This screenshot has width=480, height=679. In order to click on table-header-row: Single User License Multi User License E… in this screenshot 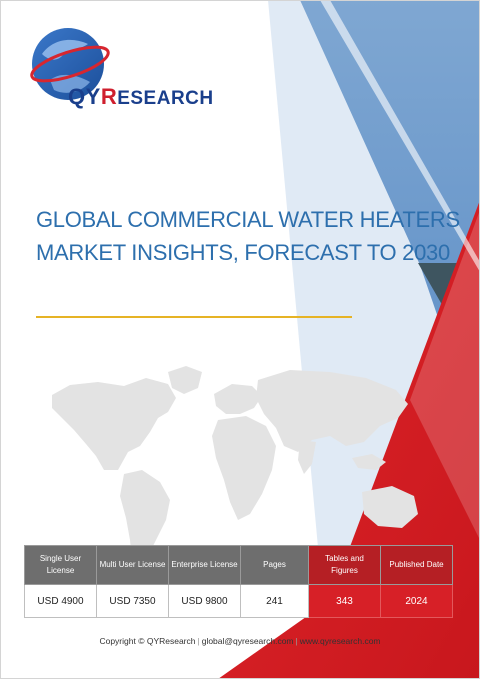, I will do `click(238, 565)`.